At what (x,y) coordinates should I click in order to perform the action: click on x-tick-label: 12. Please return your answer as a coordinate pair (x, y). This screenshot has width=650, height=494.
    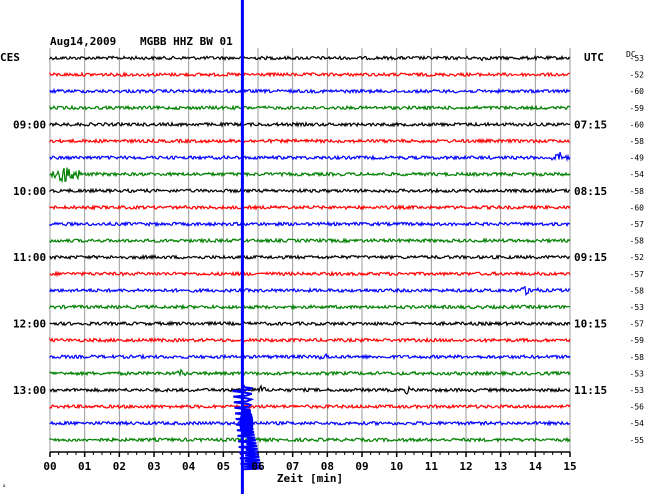
    Looking at the image, I should click on (465, 466).